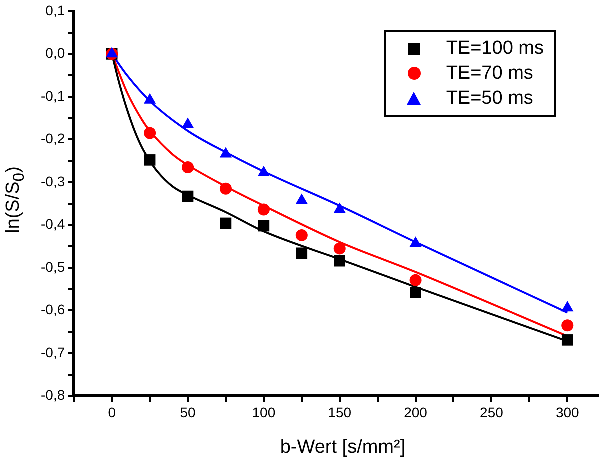 The width and height of the screenshot is (606, 465). What do you see at coordinates (56, 53) in the screenshot?
I see `y-tick-label: 0,0` at bounding box center [56, 53].